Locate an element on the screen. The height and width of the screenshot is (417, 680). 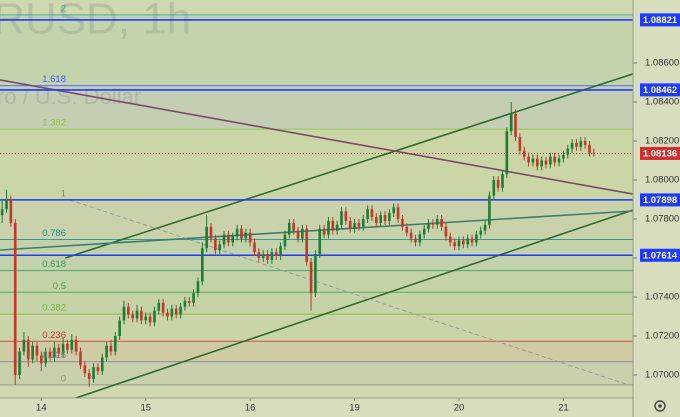
x-tick-label: 19 is located at coordinates (354, 408).